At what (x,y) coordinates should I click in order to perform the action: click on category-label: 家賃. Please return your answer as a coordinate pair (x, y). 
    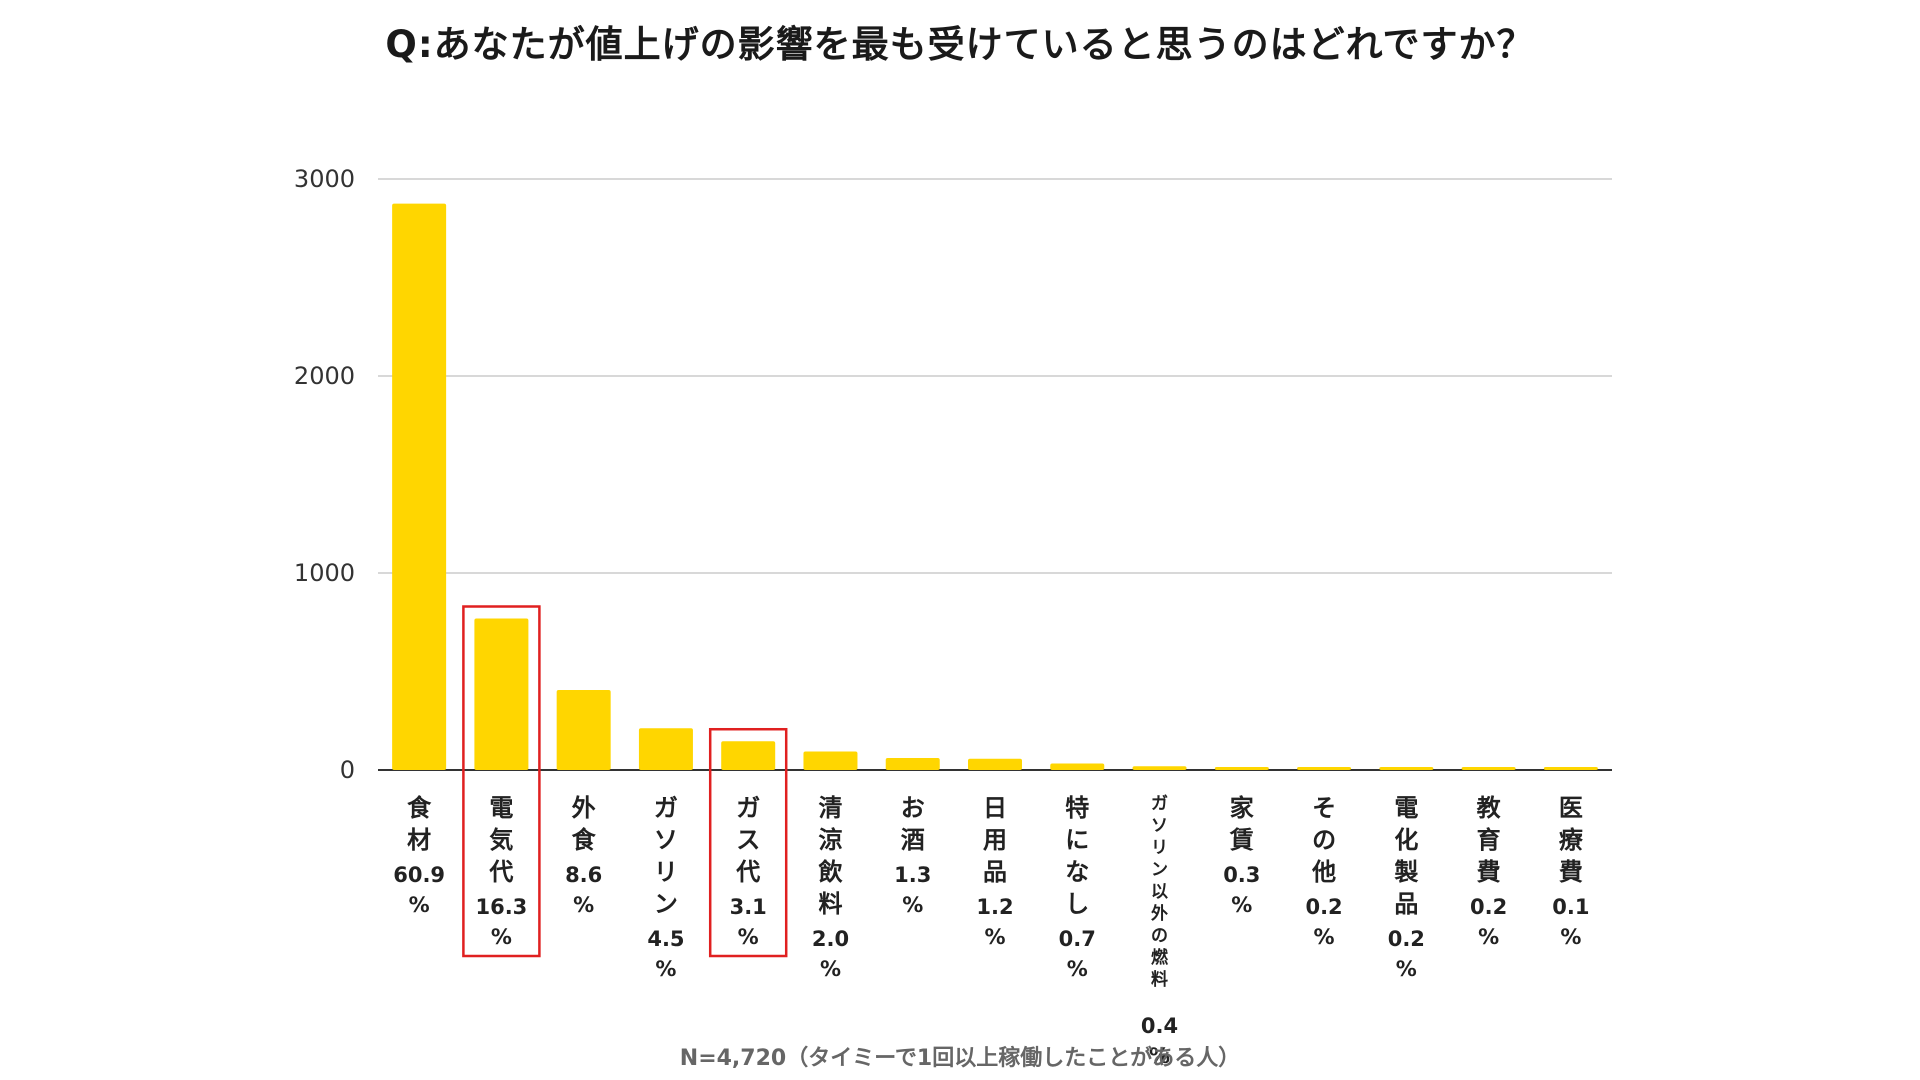
    Looking at the image, I should click on (1241, 824).